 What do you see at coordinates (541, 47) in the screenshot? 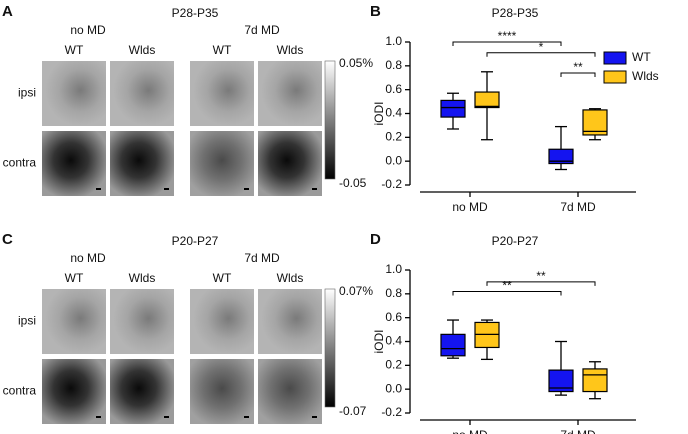
I see `significance-label: *` at bounding box center [541, 47].